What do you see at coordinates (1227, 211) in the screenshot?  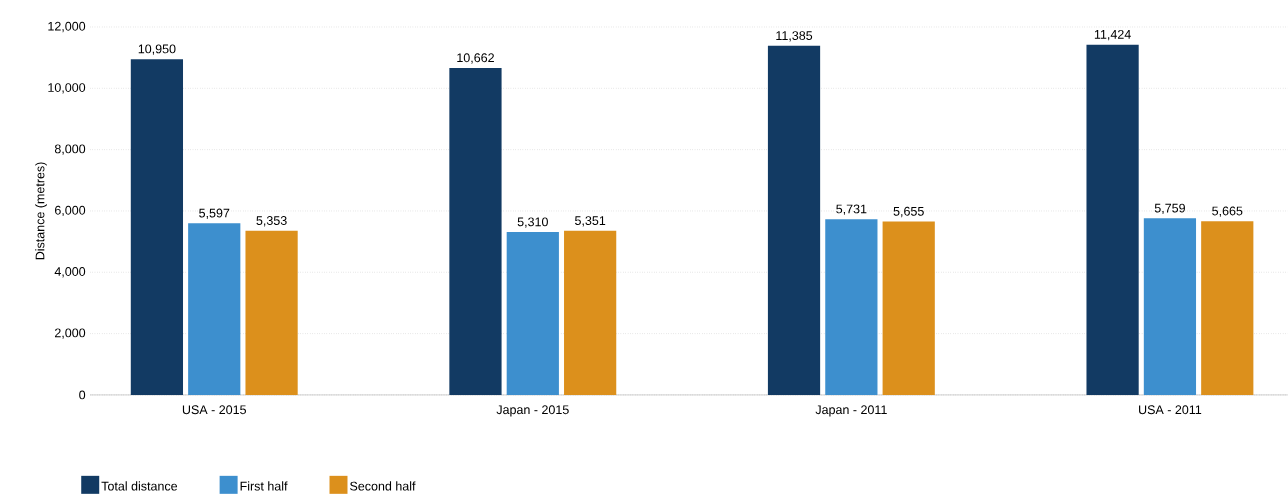 I see `data-label: 5,665` at bounding box center [1227, 211].